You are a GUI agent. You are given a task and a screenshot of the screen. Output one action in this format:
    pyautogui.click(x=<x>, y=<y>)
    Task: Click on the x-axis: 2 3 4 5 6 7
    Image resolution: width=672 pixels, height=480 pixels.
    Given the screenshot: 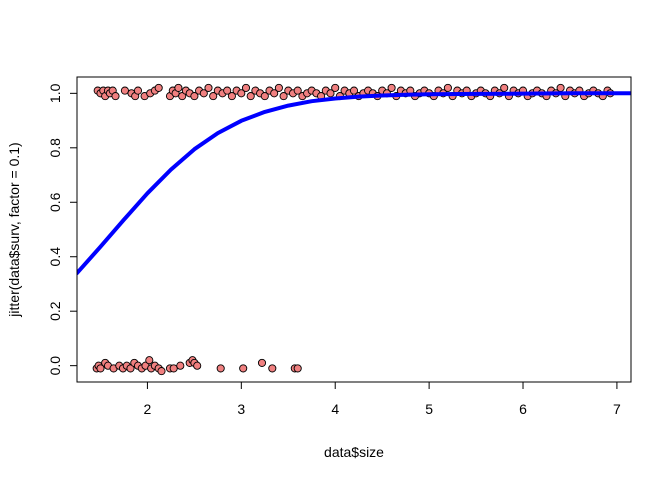 What is the action you would take?
    pyautogui.click(x=382, y=399)
    